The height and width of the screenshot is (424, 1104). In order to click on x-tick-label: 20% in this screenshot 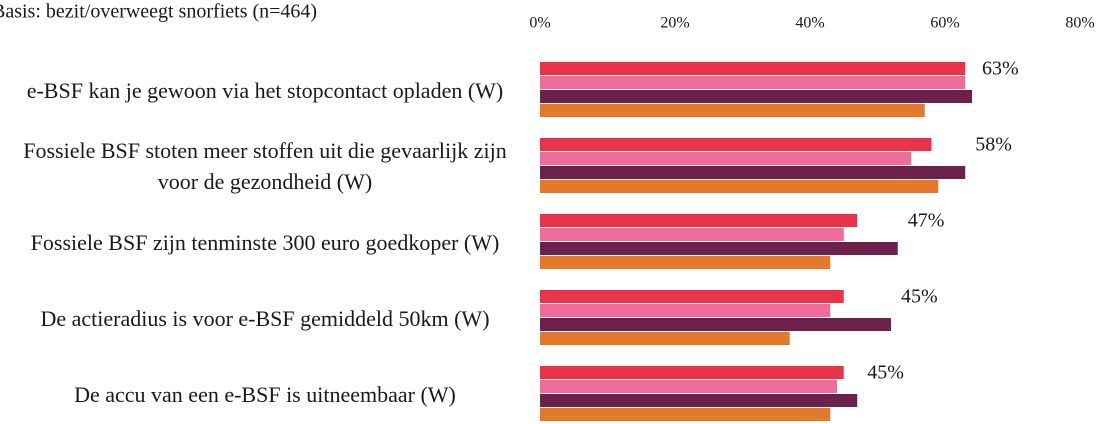, I will do `click(674, 23)`.